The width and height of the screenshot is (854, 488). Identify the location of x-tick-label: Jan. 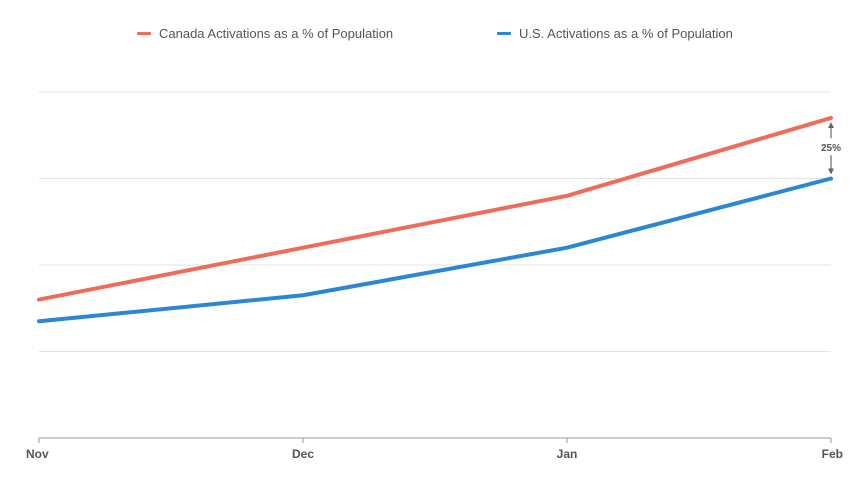
(567, 454).